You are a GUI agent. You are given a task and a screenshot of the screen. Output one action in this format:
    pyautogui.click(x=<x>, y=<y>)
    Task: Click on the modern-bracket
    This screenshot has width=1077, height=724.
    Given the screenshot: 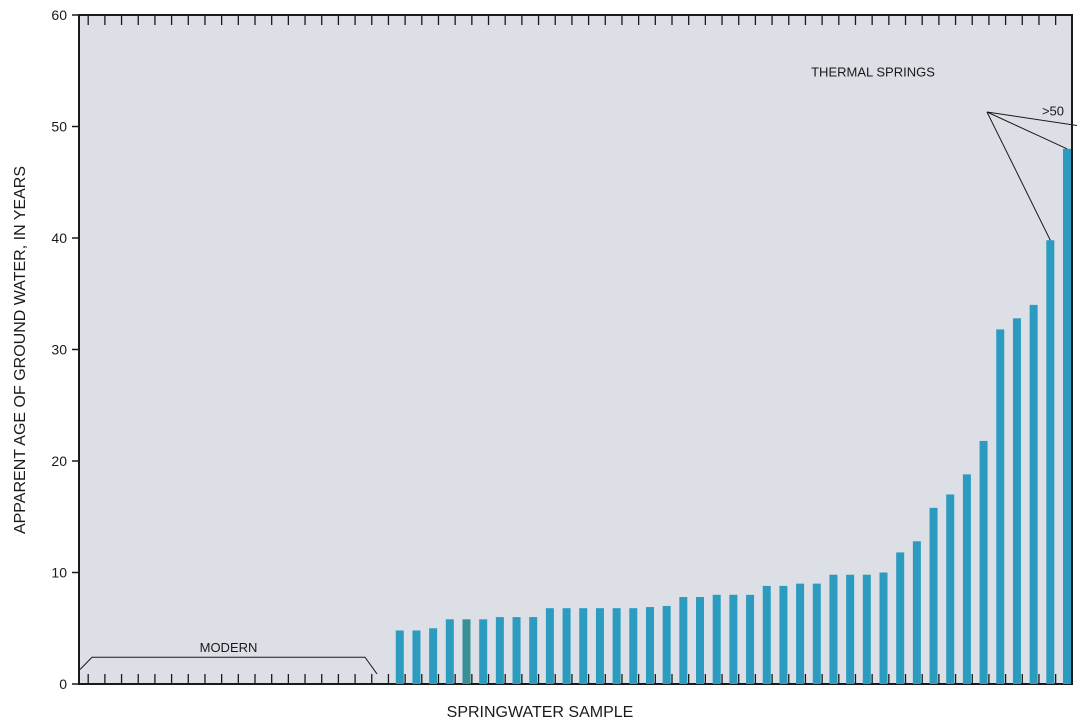 What is the action you would take?
    pyautogui.click(x=228, y=665)
    